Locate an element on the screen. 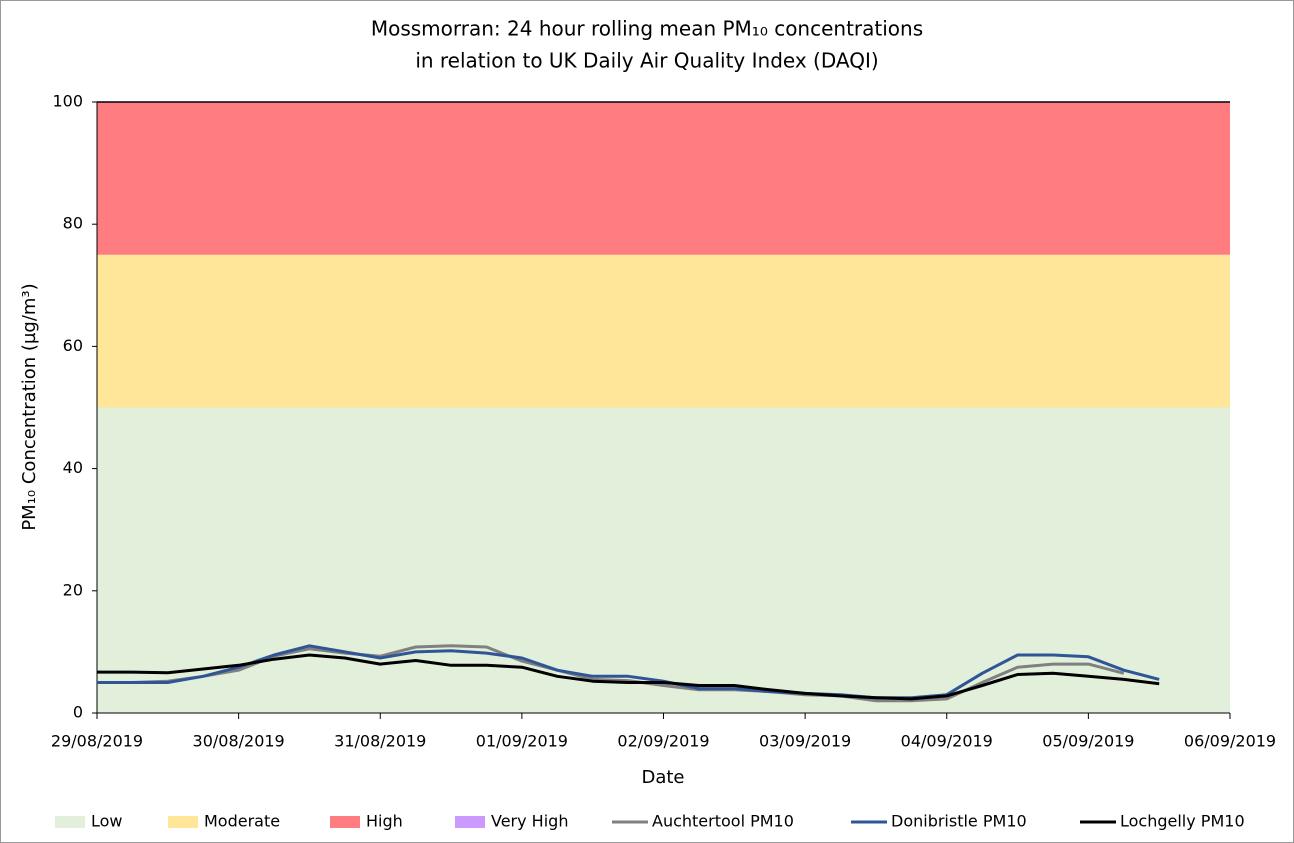 The width and height of the screenshot is (1294, 843). x-tick-label: 05/09/2019 is located at coordinates (1088, 741).